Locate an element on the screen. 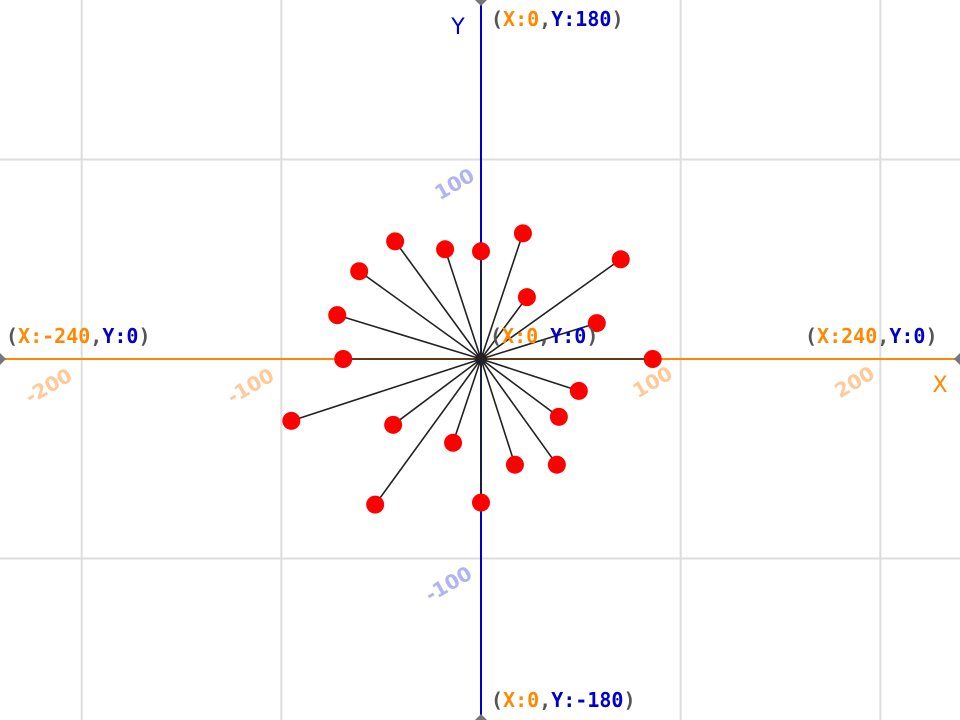 This screenshot has height=720, width=960. coord-y-part: Y:-180 is located at coordinates (587, 700).